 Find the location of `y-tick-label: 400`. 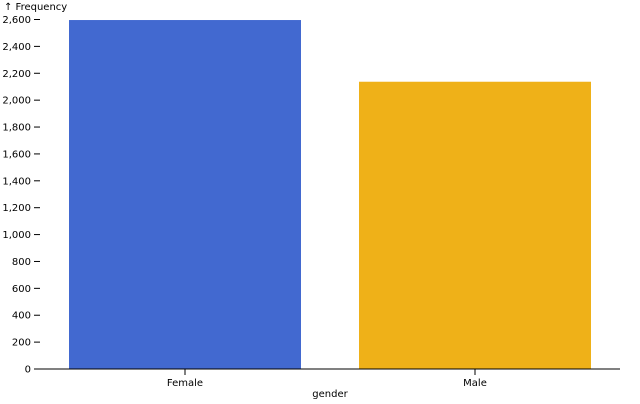

y-tick-label: 400 is located at coordinates (21, 316).